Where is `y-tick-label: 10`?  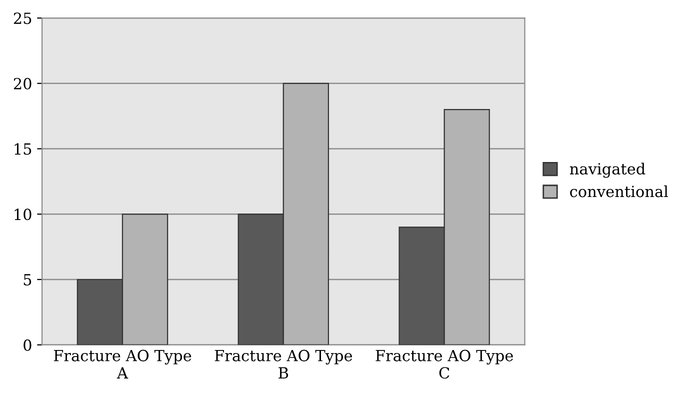
y-tick-label: 10 is located at coordinates (23, 214).